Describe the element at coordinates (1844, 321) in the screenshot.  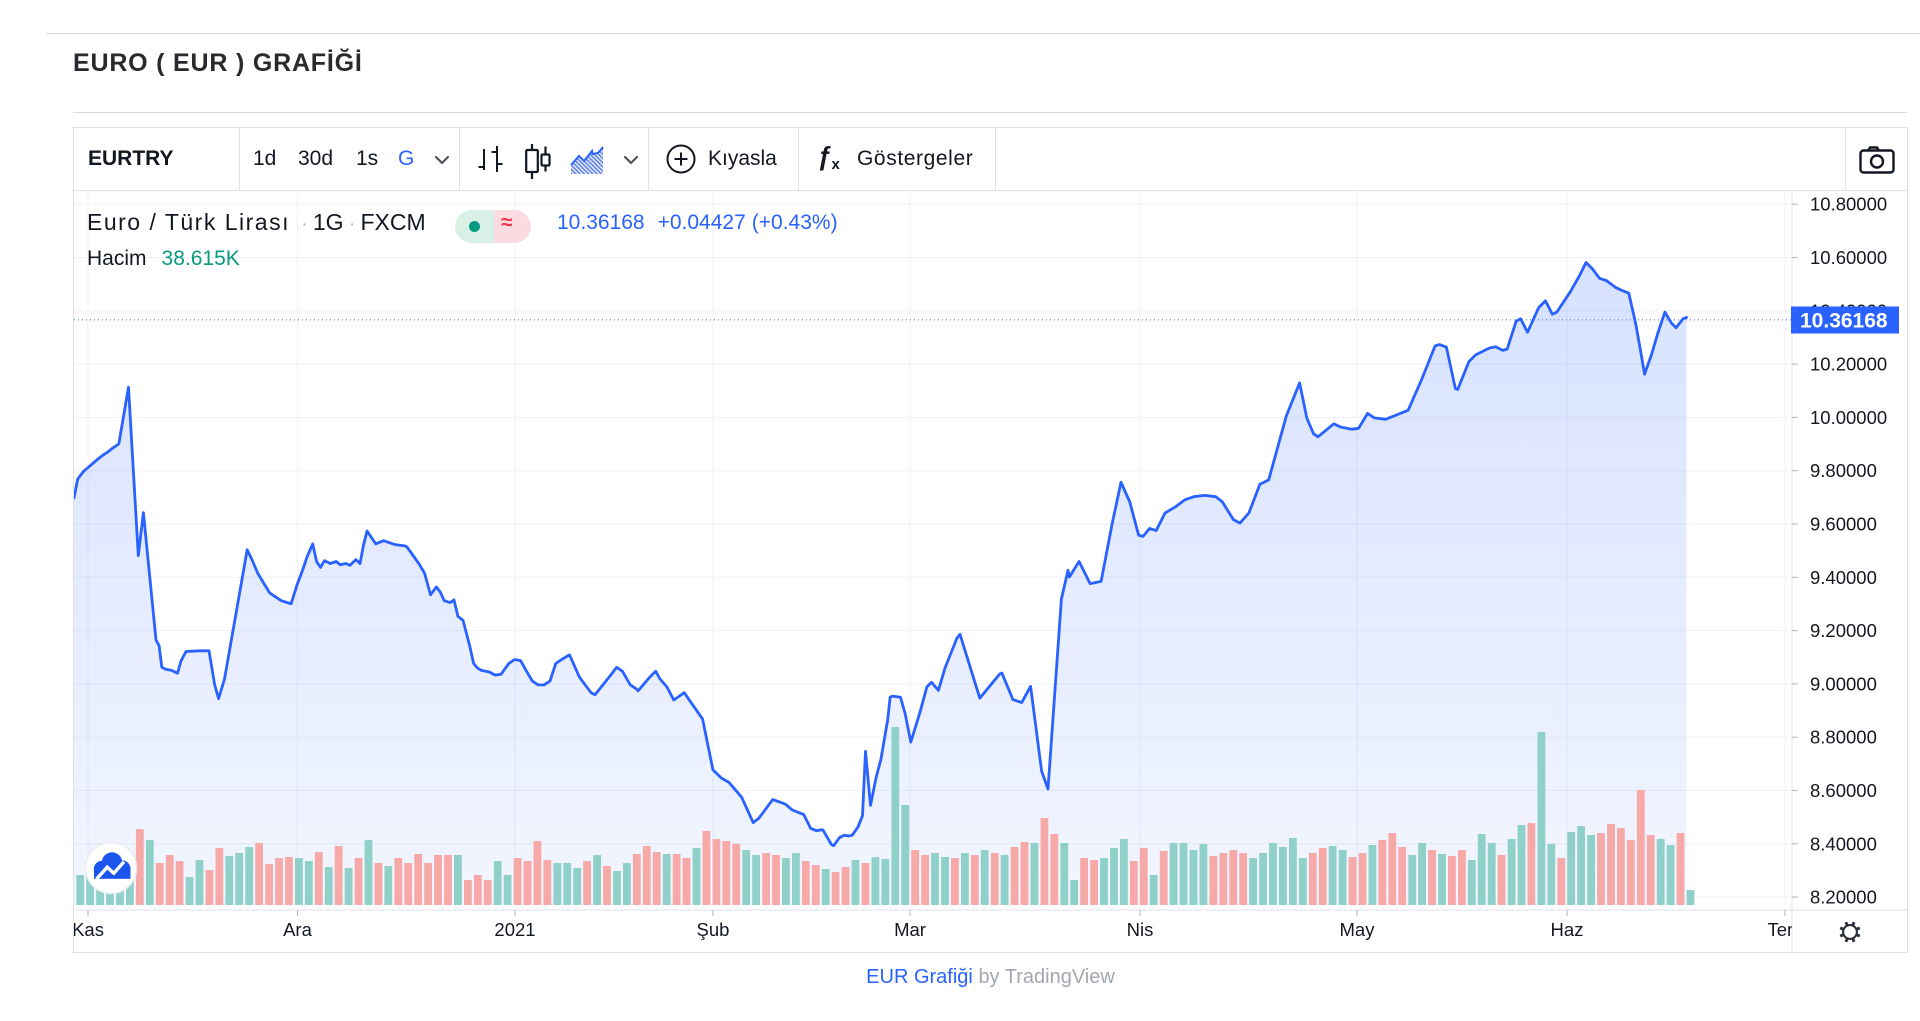
I see `svg-text: 10.36168` at that location.